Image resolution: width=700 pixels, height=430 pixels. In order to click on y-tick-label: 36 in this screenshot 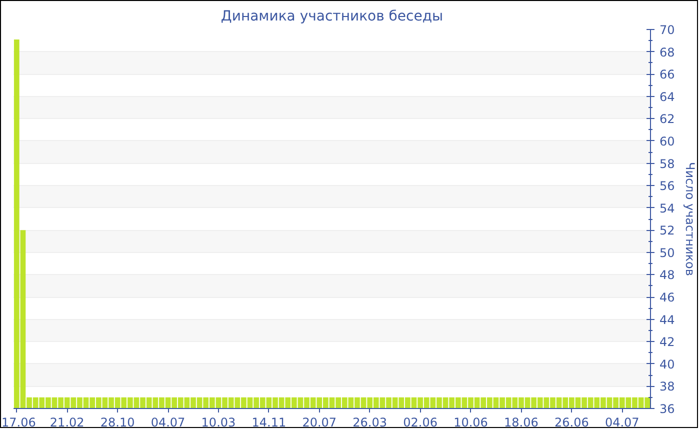, I will do `click(667, 409)`.